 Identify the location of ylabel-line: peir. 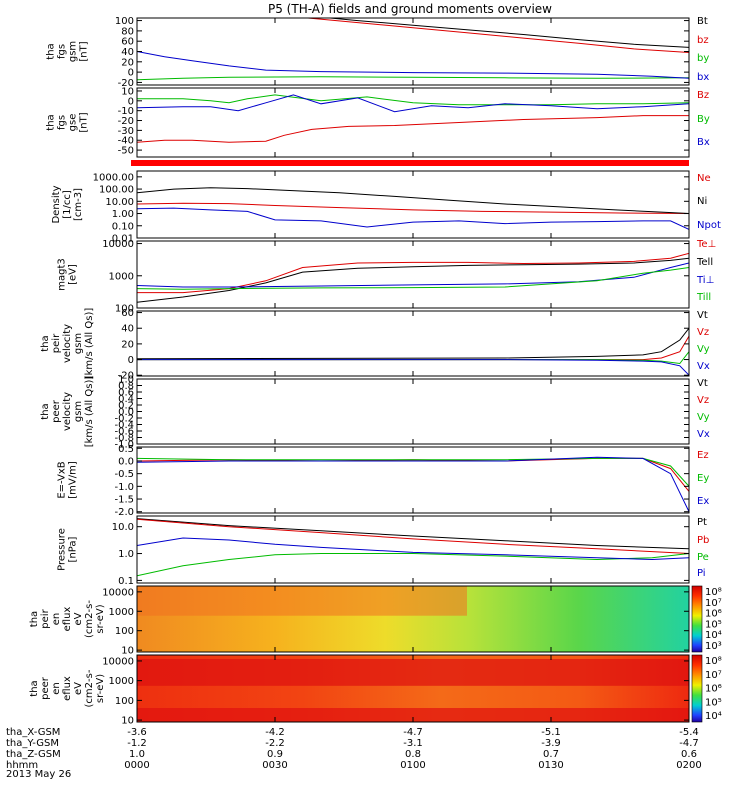
(45, 618).